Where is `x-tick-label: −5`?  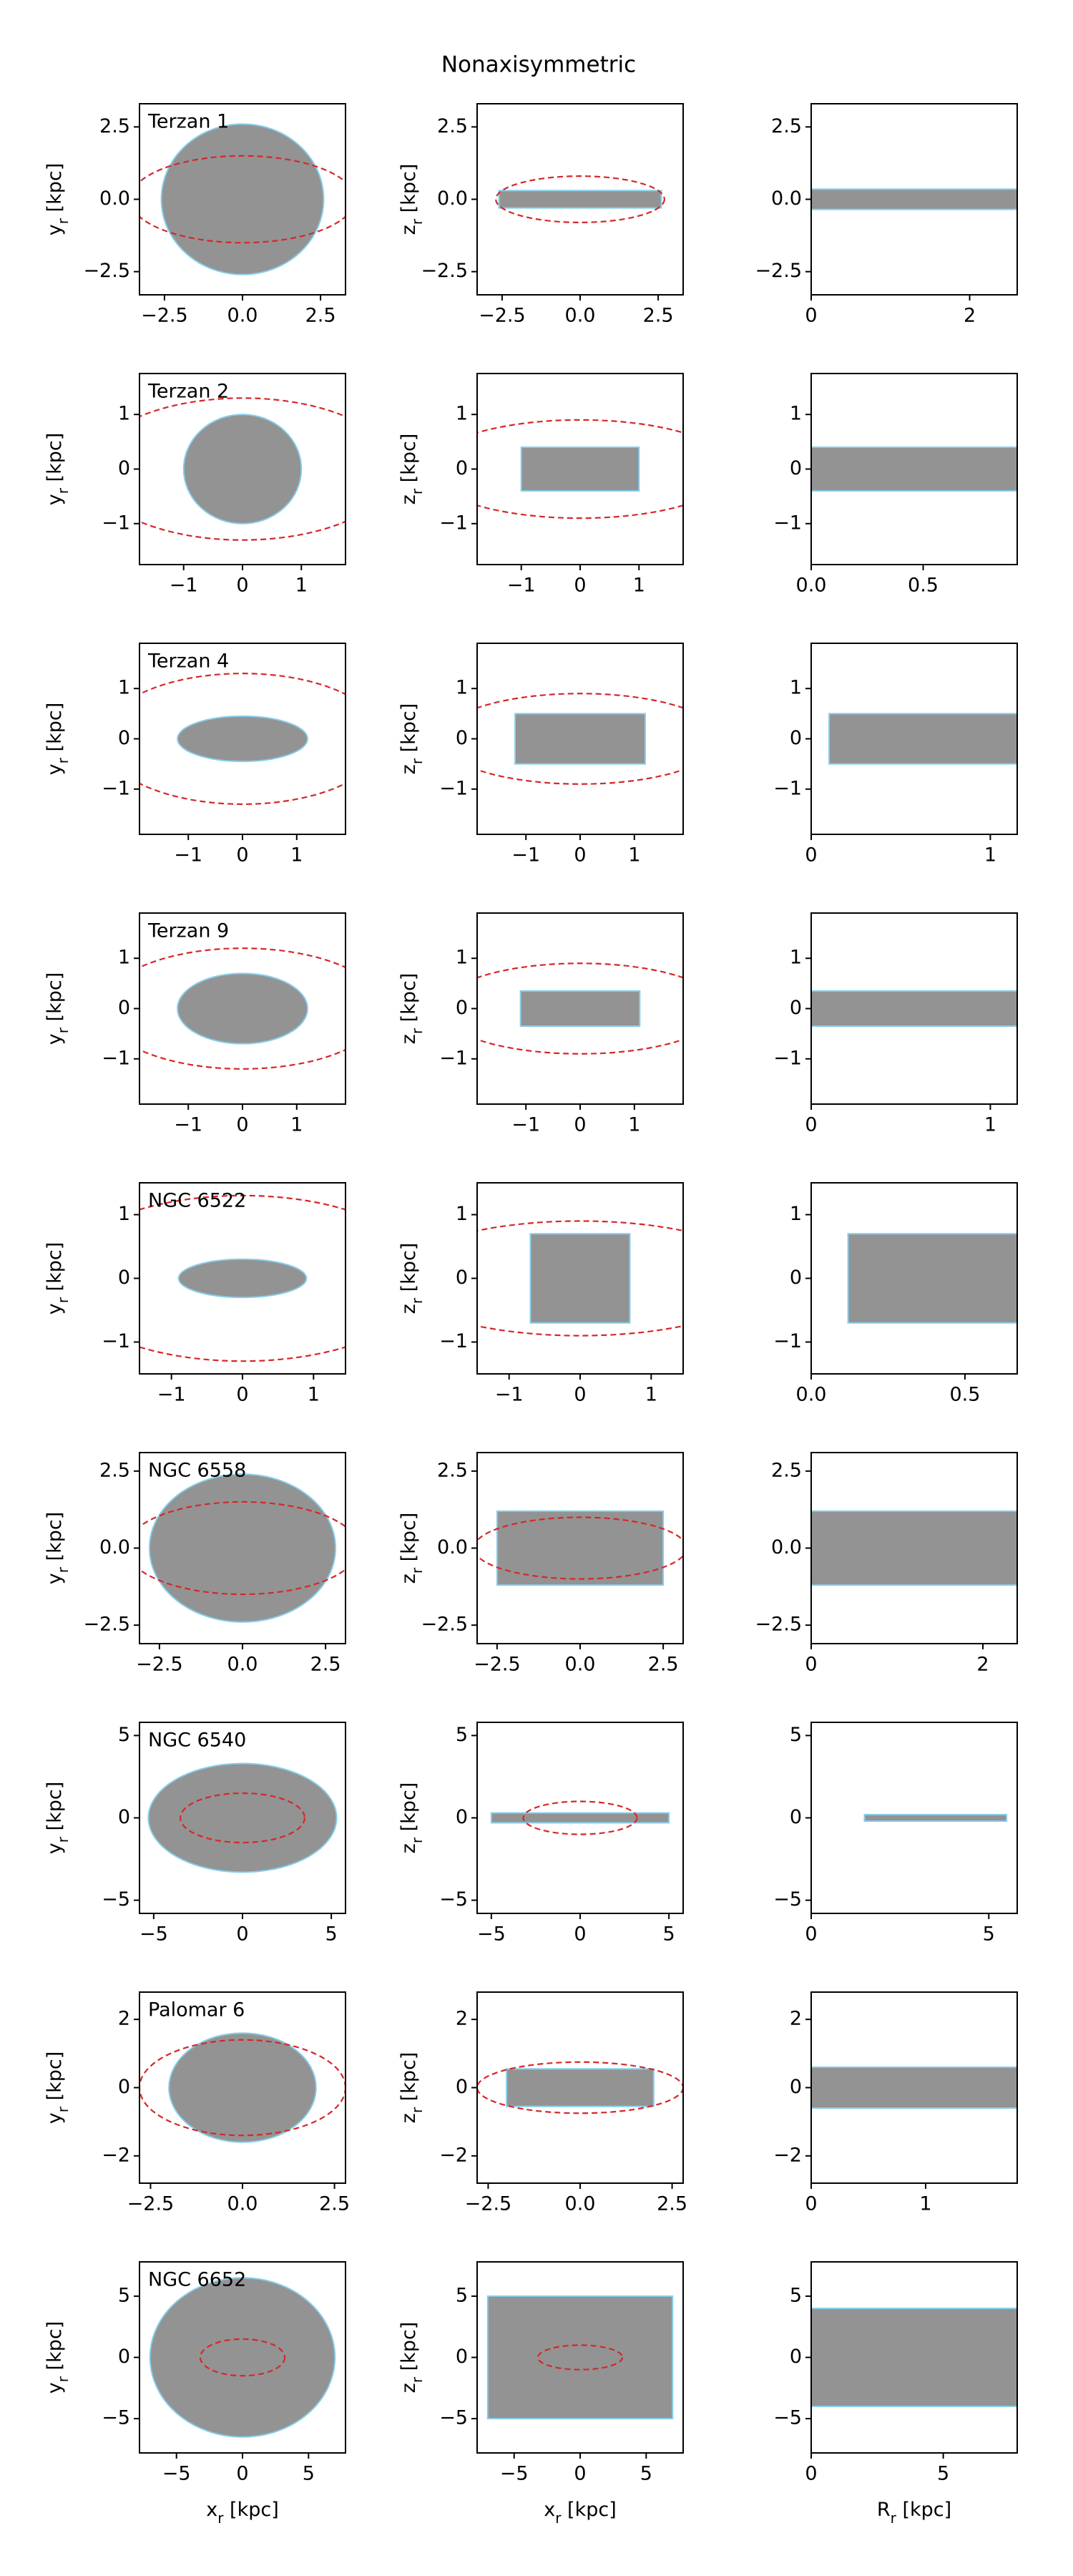 x-tick-label: −5 is located at coordinates (514, 2474).